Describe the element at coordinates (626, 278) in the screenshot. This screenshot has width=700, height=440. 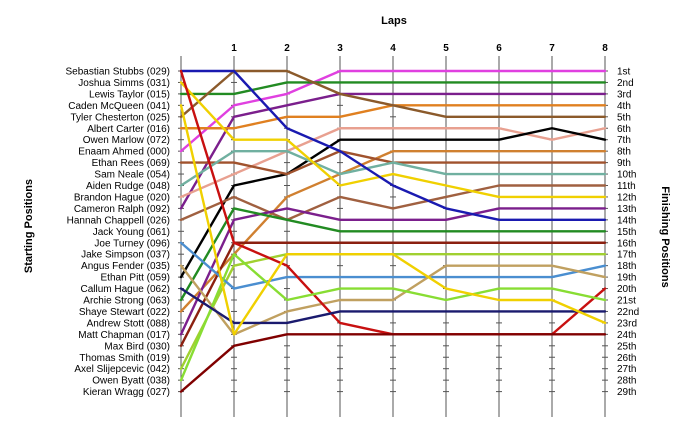
I see `finishing-position-label: 19th` at that location.